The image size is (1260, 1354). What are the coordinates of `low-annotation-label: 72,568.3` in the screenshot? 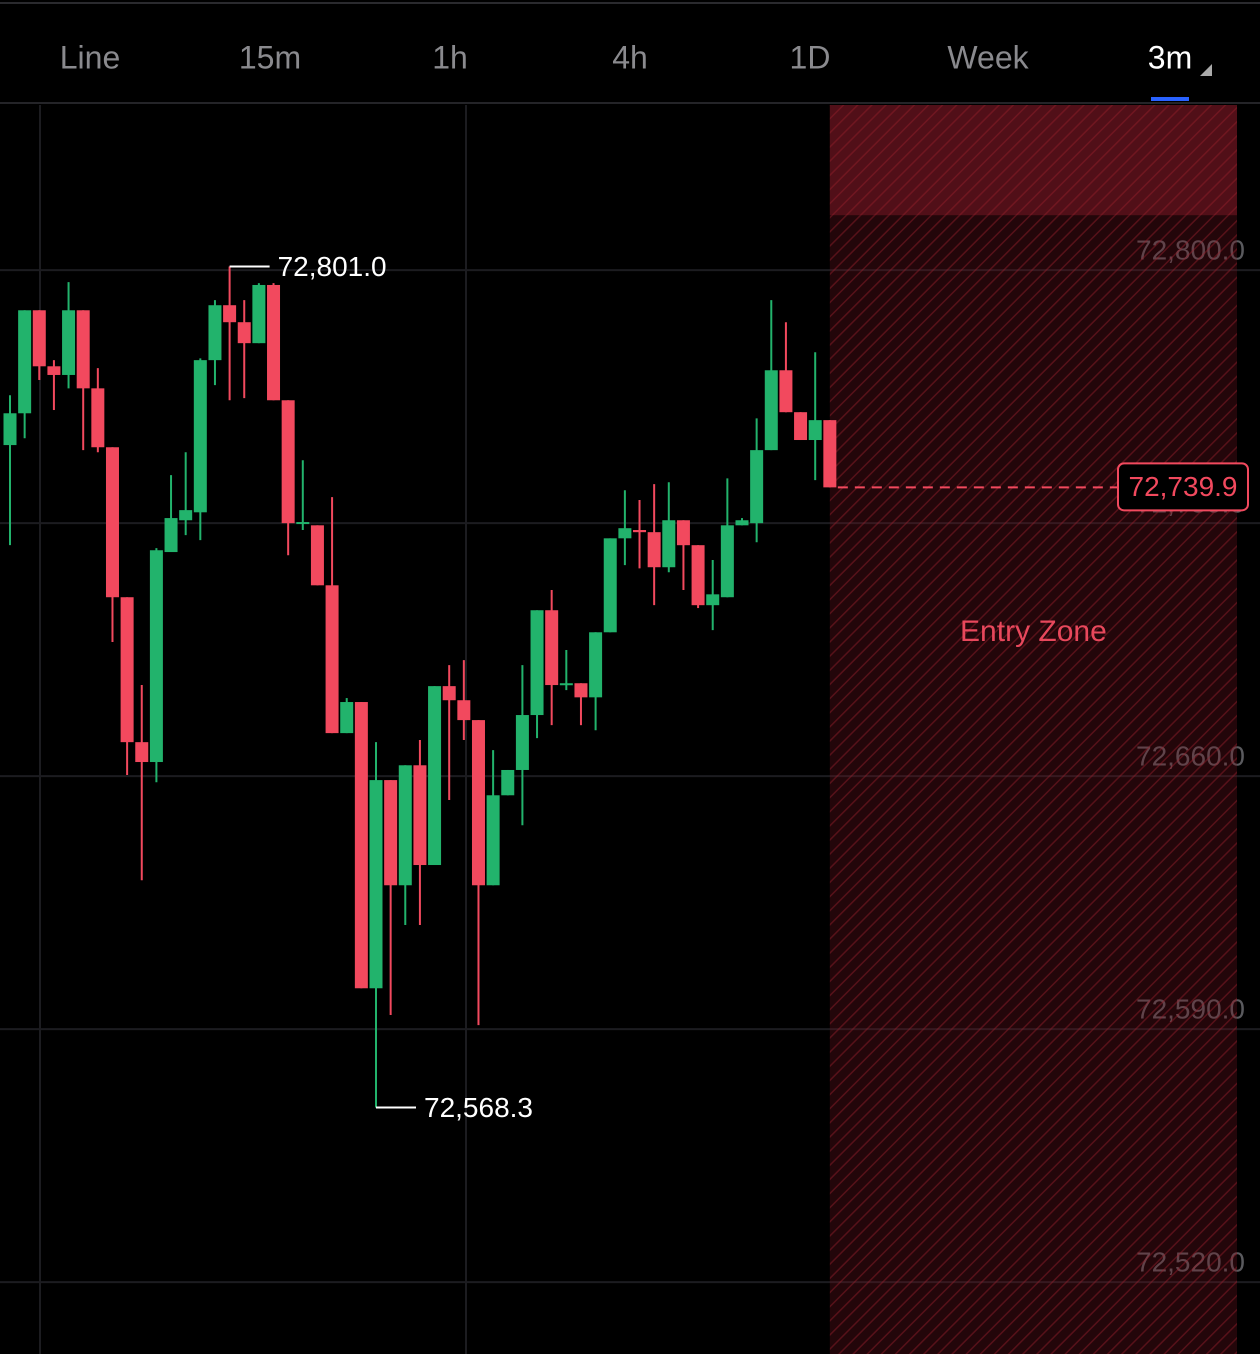 It's located at (478, 1107).